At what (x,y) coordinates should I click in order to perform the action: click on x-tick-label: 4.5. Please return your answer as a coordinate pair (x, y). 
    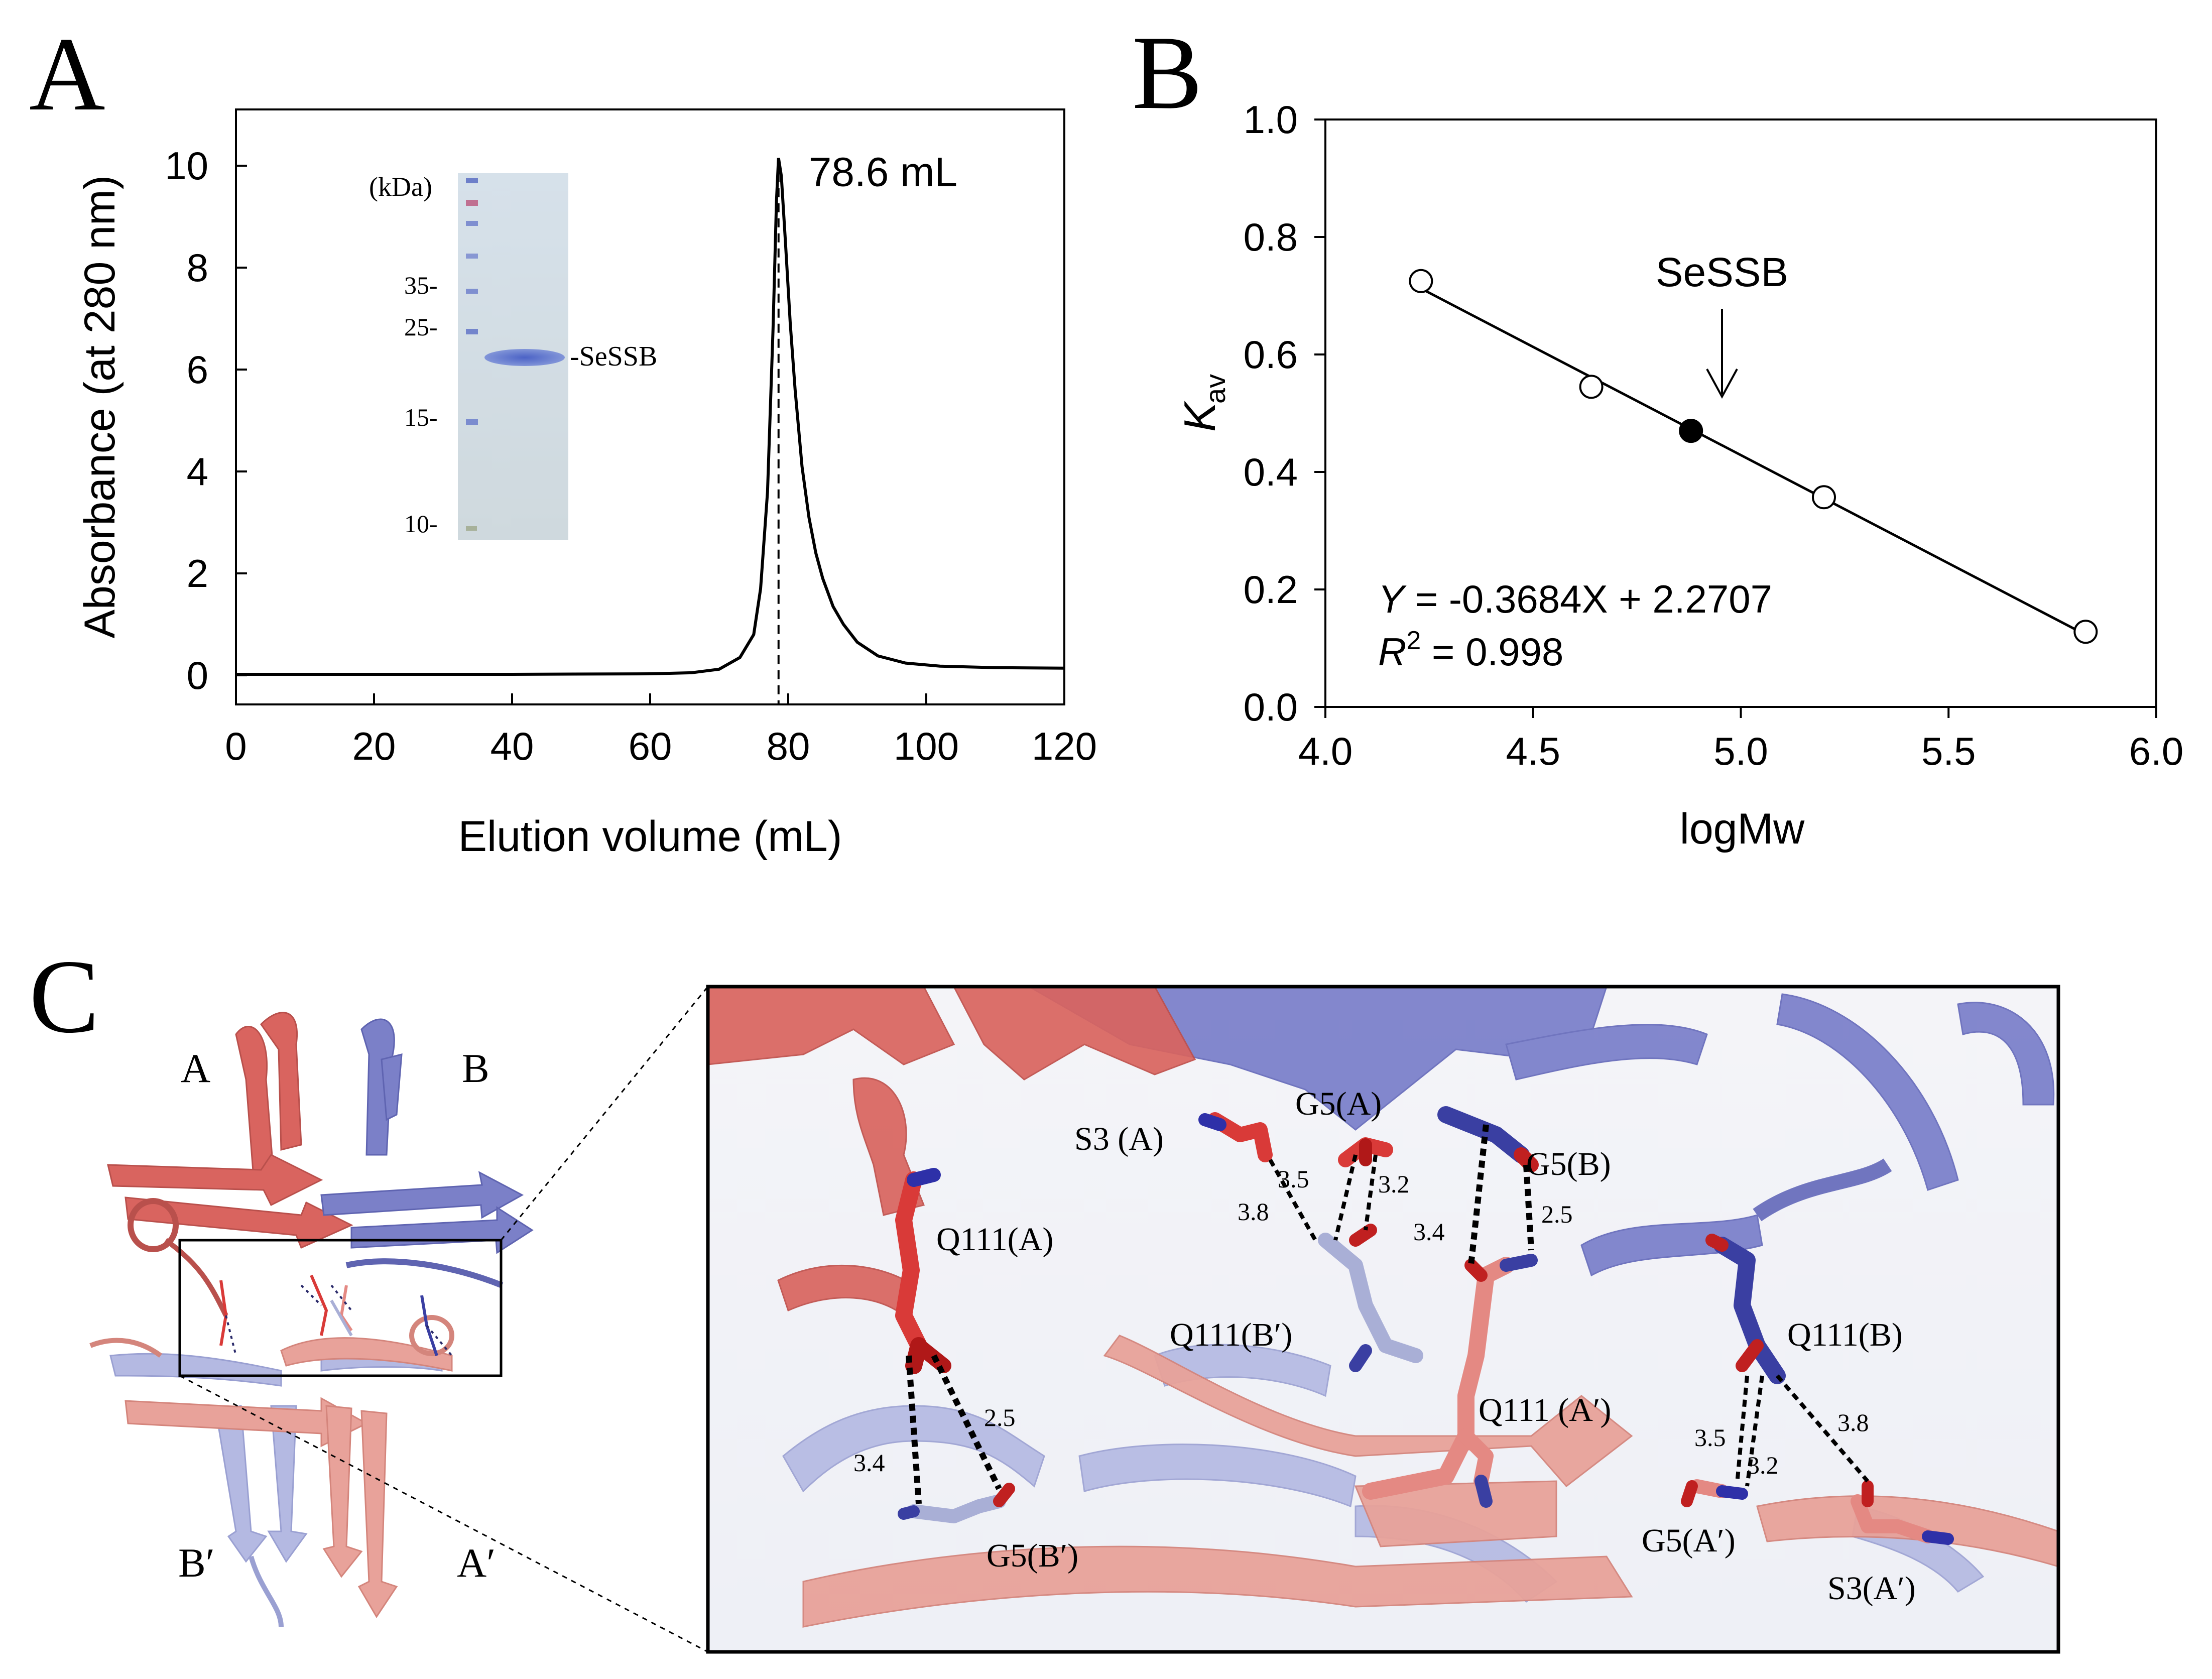
    Looking at the image, I should click on (1533, 751).